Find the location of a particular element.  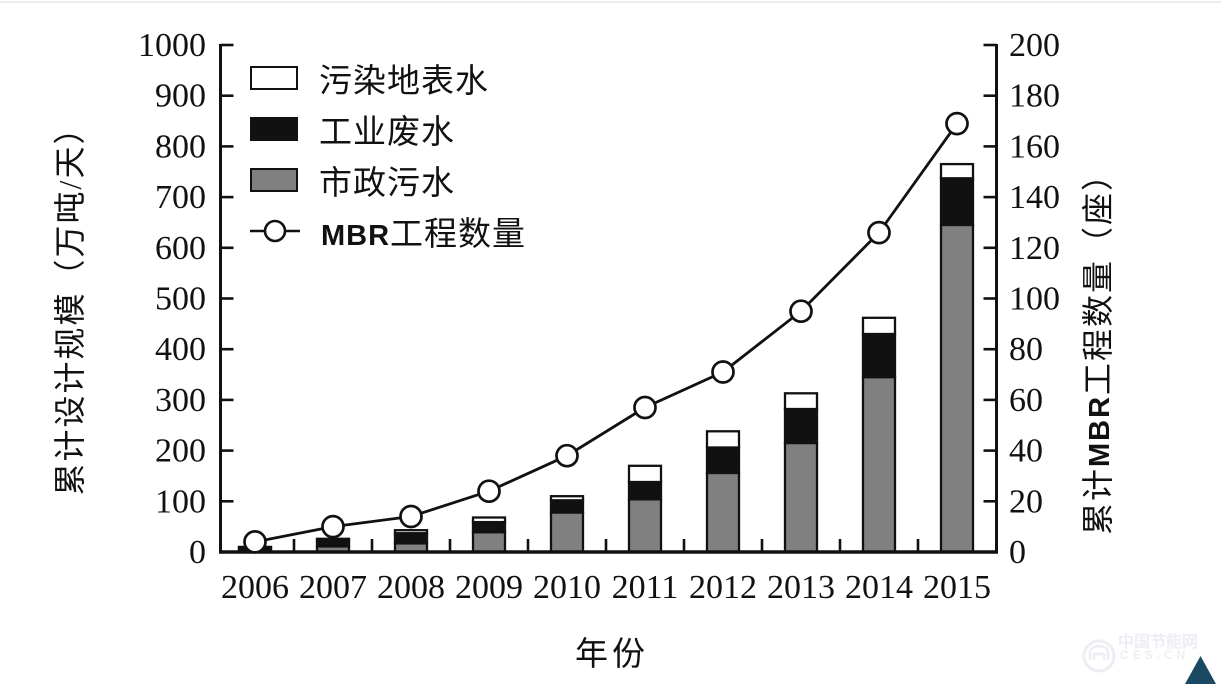

legend-label: MBR工程数量 is located at coordinates (423, 231).